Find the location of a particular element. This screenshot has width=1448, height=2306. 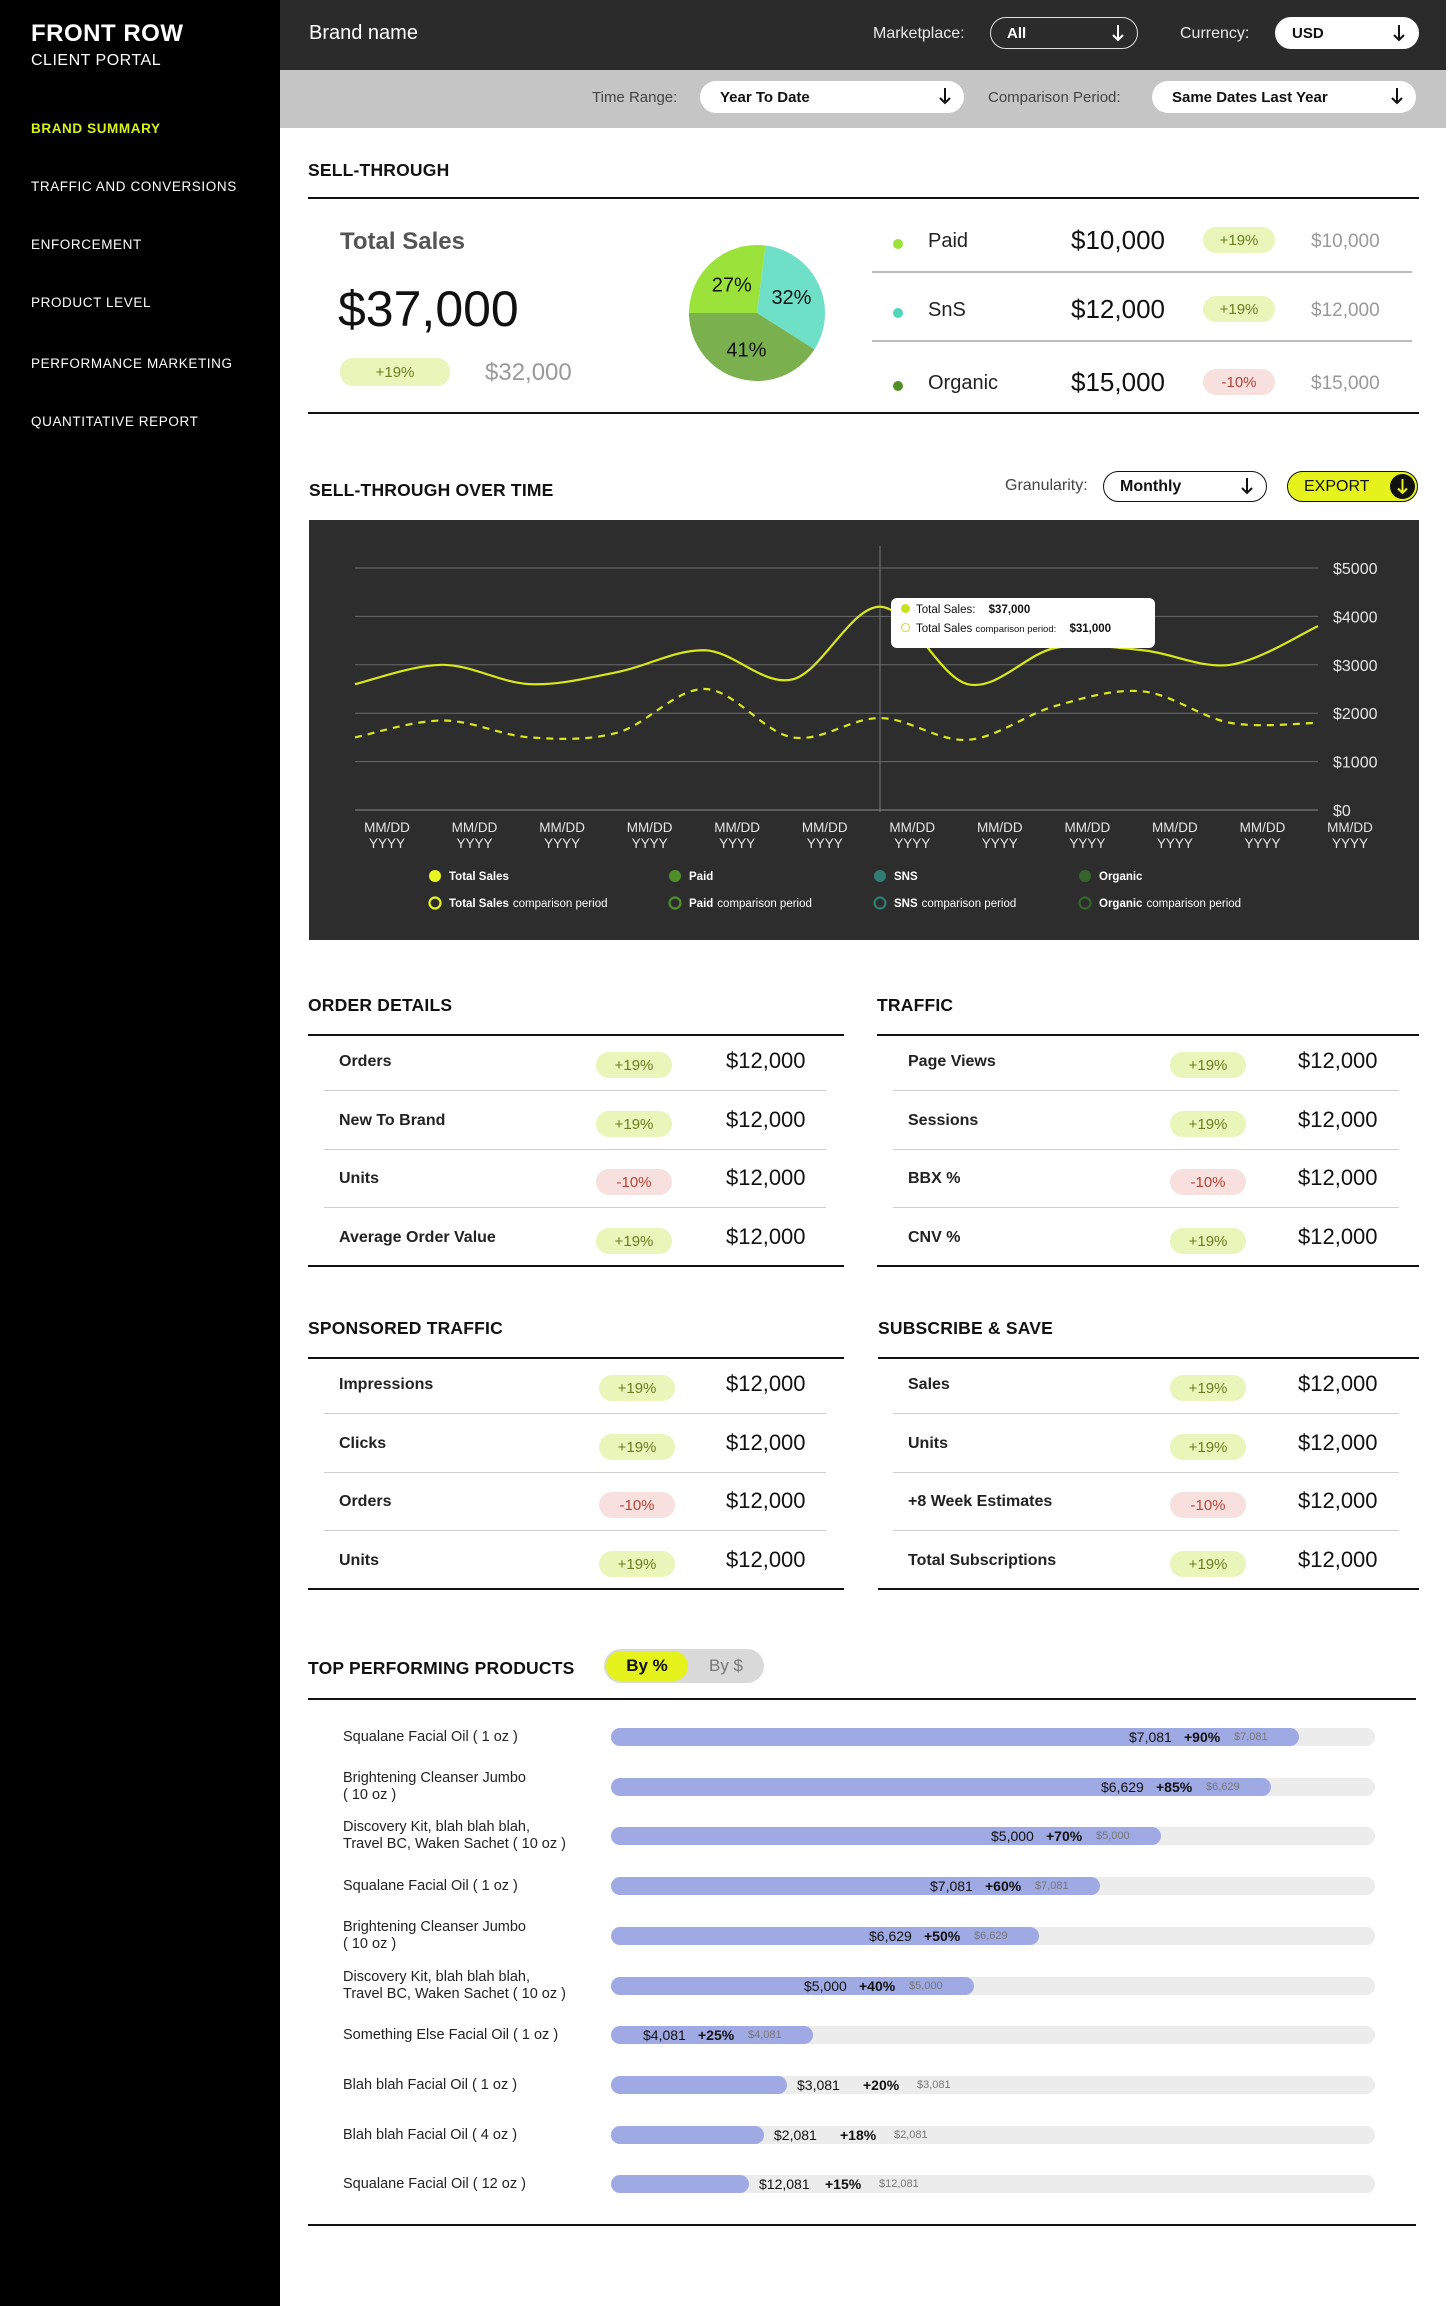

channel-dot-icon is located at coordinates (898, 244).